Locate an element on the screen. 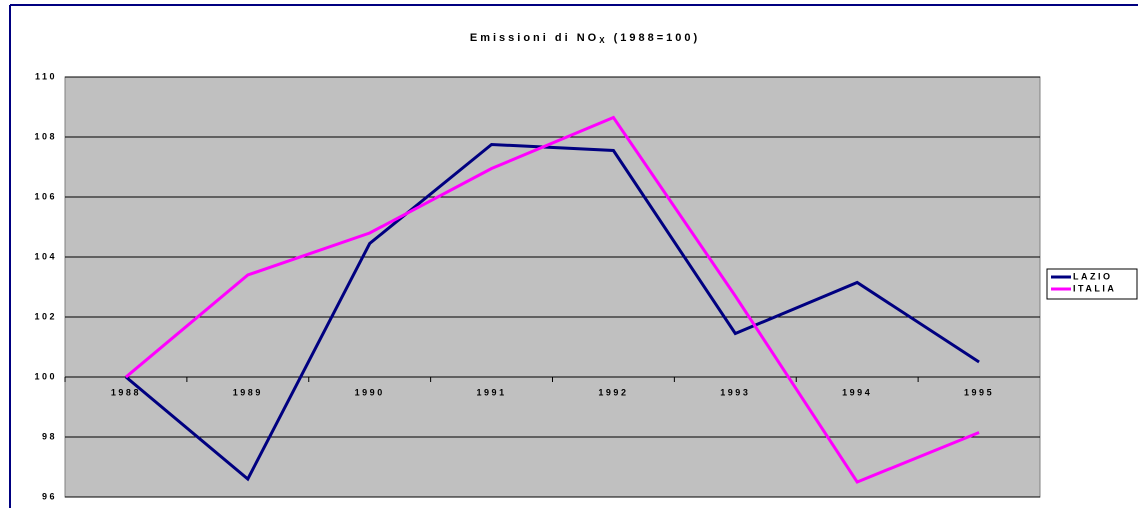 The width and height of the screenshot is (1138, 508). y-tick-label: 108 is located at coordinates (45, 136).